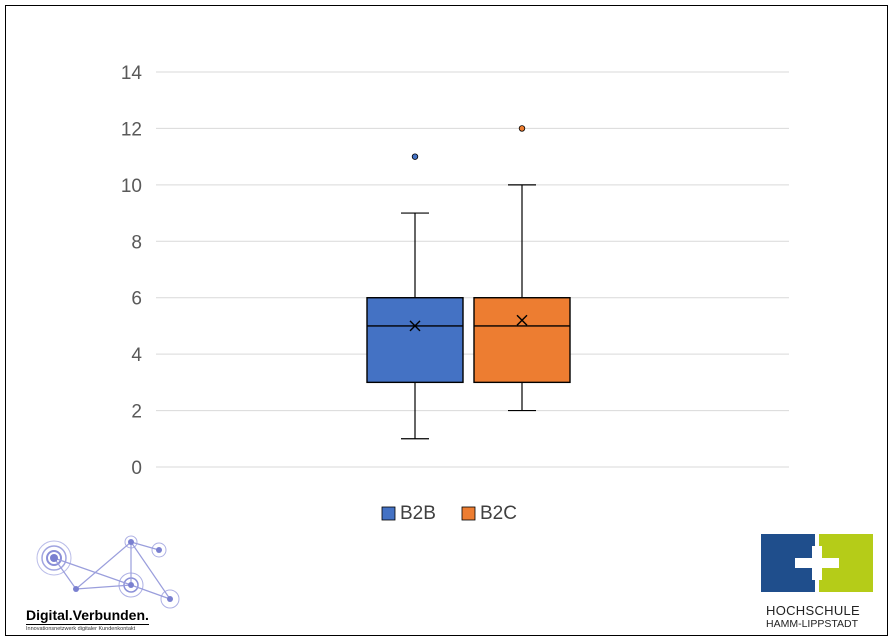  Describe the element at coordinates (132, 73) in the screenshot. I see `y-tick-label: 14` at that location.